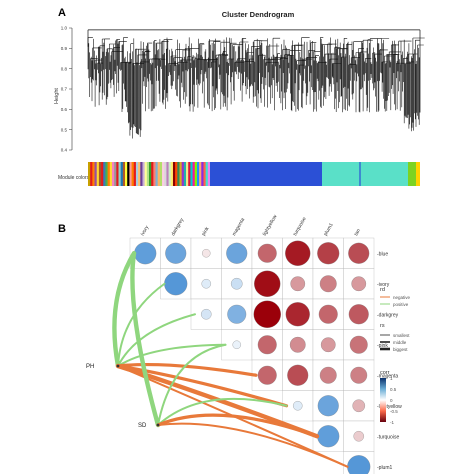  What do you see at coordinates (388, 437) in the screenshot?
I see `matrix-row-label: -turquoise` at bounding box center [388, 437].